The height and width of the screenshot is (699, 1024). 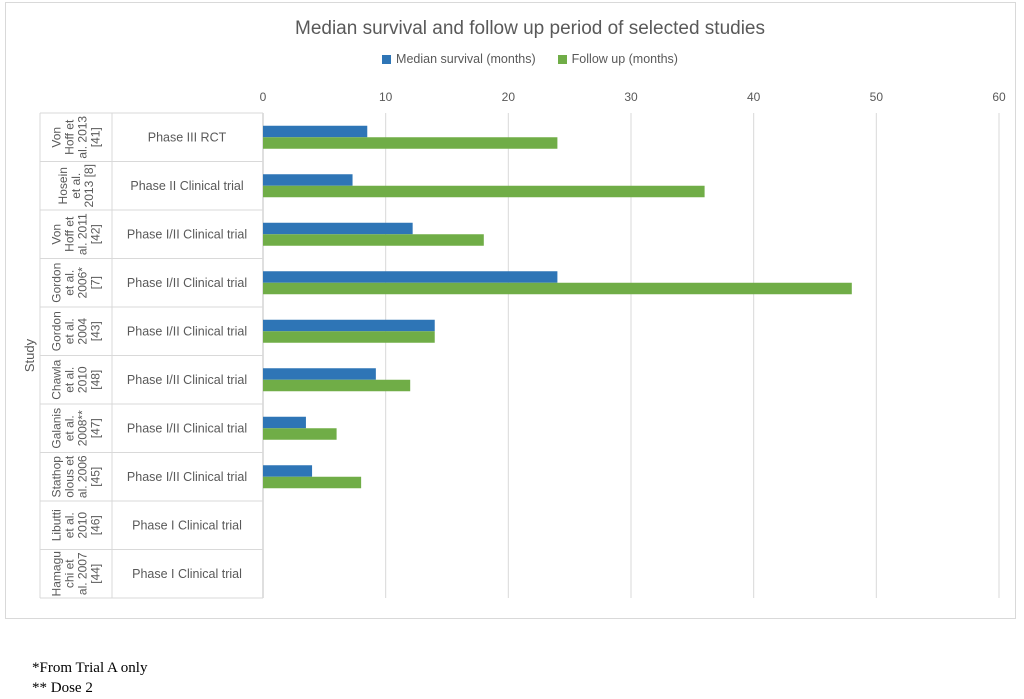 I want to click on study-label: Chawlaet al.2010[48], so click(x=76, y=379).